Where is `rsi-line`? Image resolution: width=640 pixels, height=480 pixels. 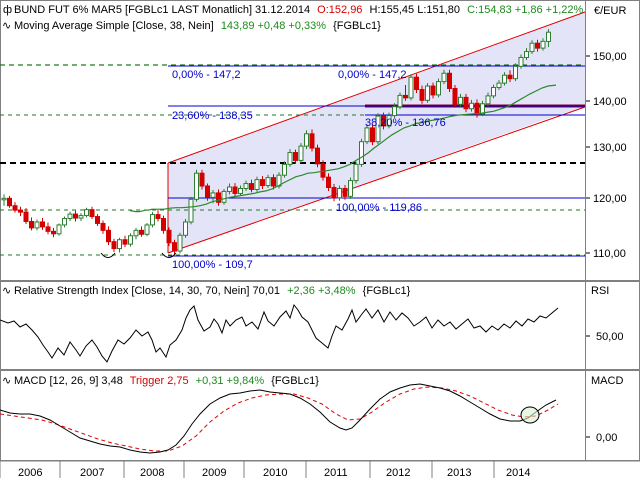
rsi-line is located at coordinates (279, 333).